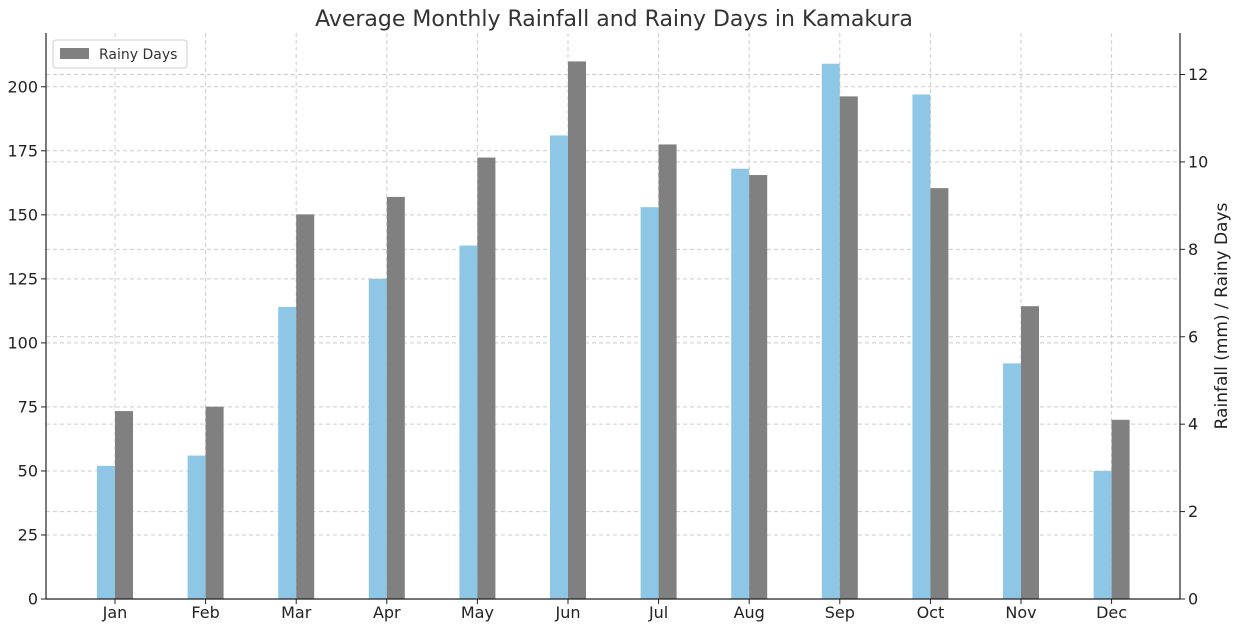 This screenshot has height=628, width=1238. What do you see at coordinates (22, 342) in the screenshot?
I see `y-left-tick-label: 100` at bounding box center [22, 342].